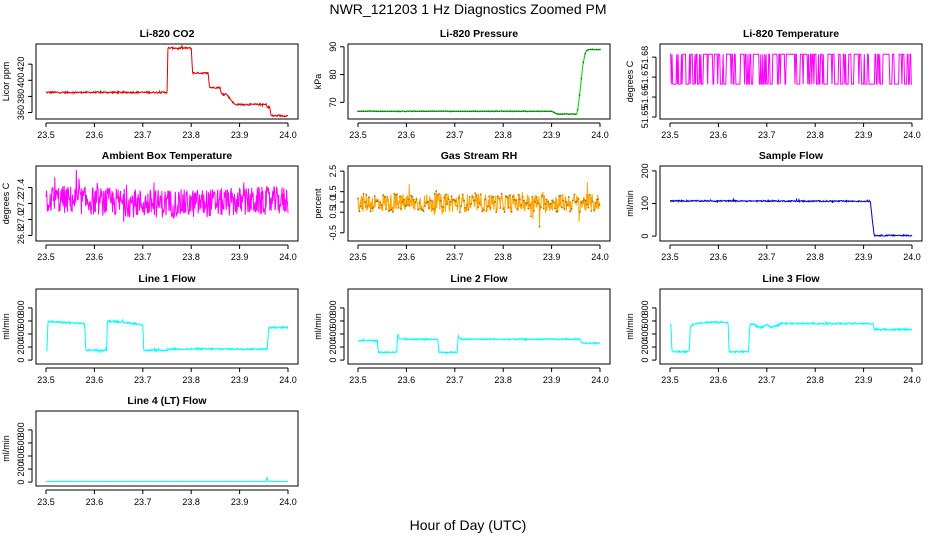  I want to click on chart-title: Line 3 Flow, so click(791, 279).